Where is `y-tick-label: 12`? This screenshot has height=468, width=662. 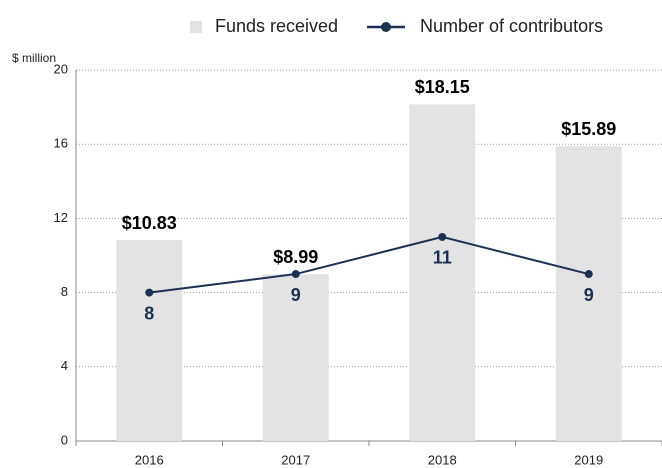 y-tick-label: 12 is located at coordinates (61, 217).